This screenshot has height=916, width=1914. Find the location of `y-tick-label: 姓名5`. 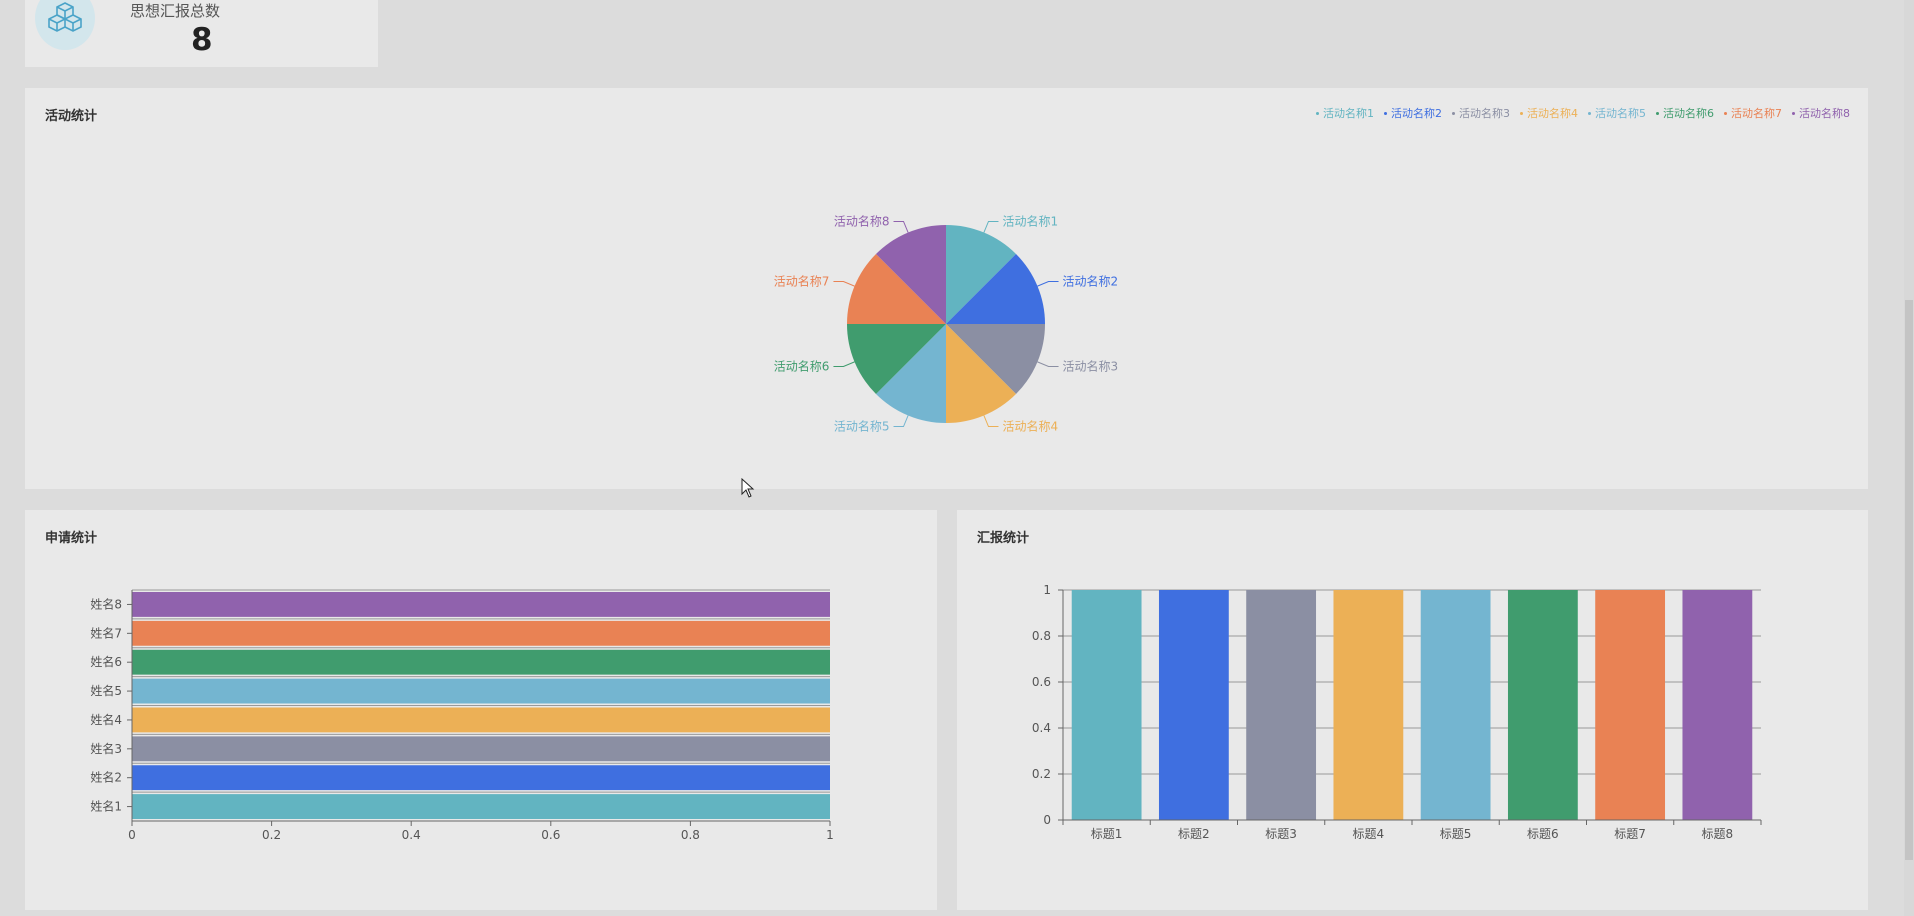

y-tick-label: 姓名5 is located at coordinates (106, 690).